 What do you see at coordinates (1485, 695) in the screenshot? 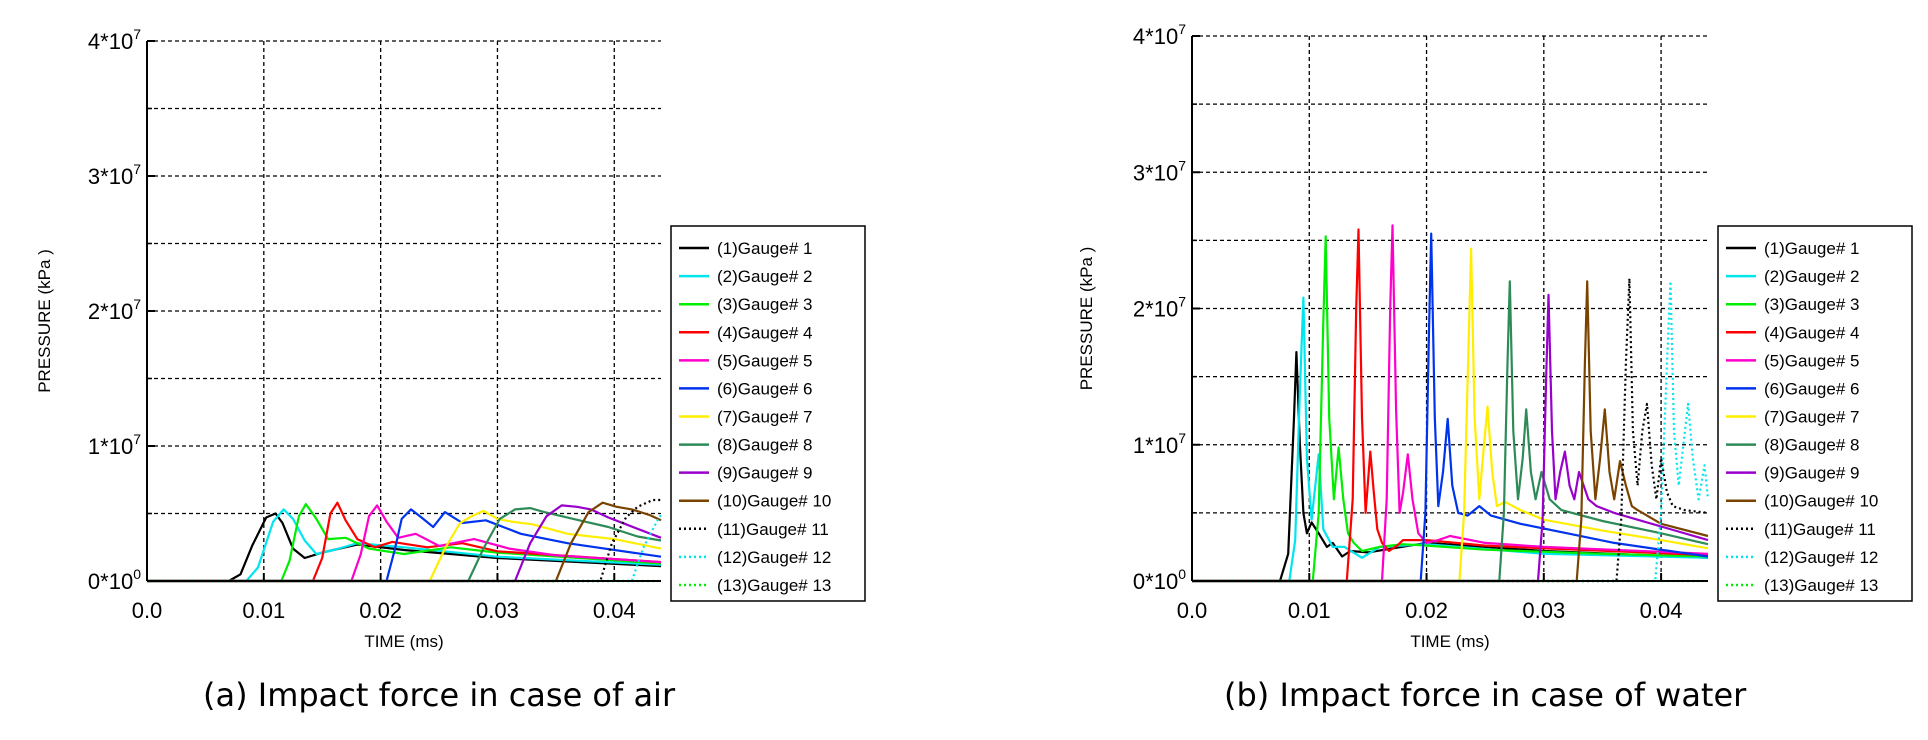
I see `caption-water: (b) Impact force in case of water` at bounding box center [1485, 695].